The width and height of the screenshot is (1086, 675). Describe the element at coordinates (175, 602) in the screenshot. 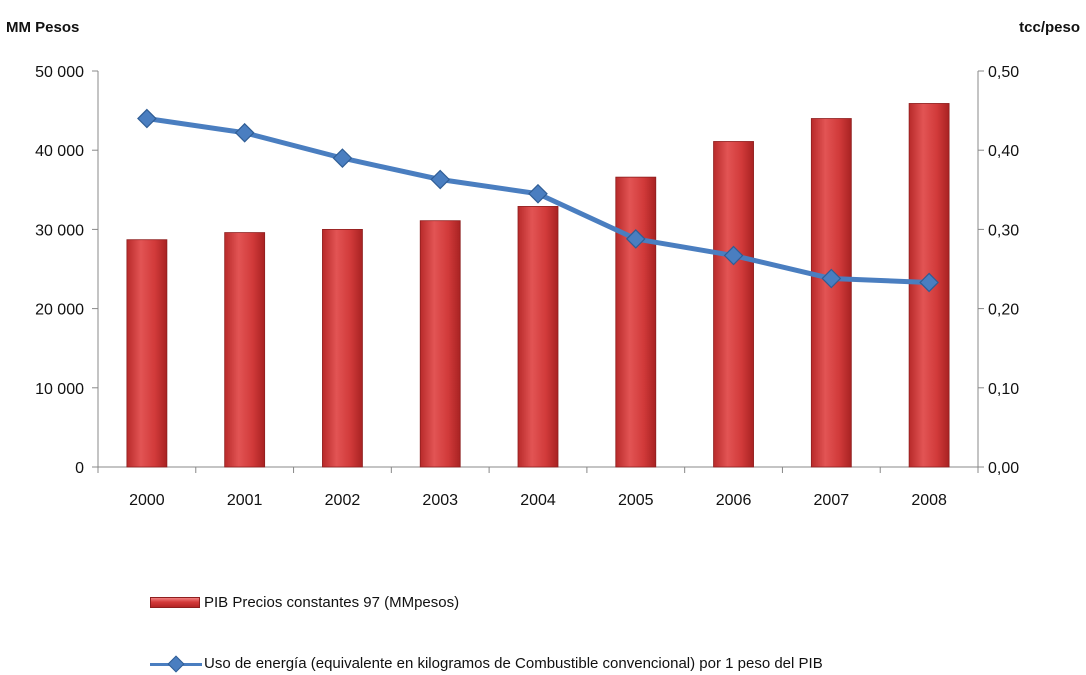

I see `legend-bar-swatch` at that location.